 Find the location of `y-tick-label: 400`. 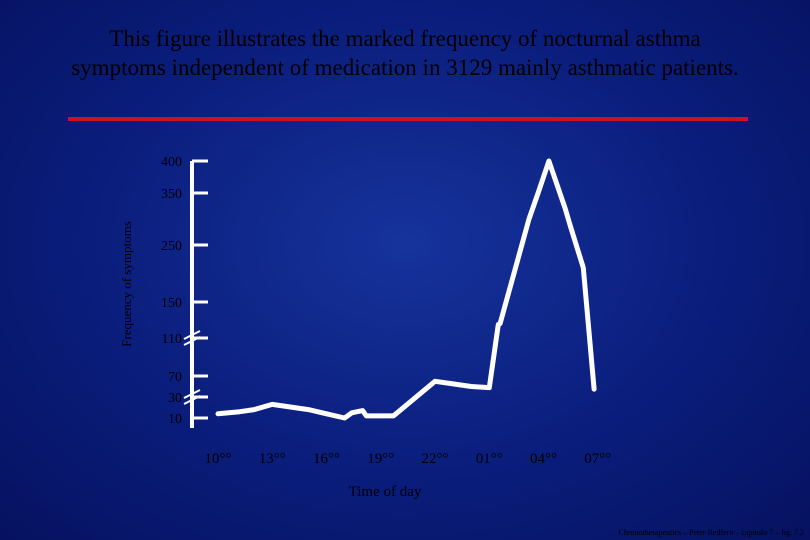

y-tick-label: 400 is located at coordinates (171, 162).